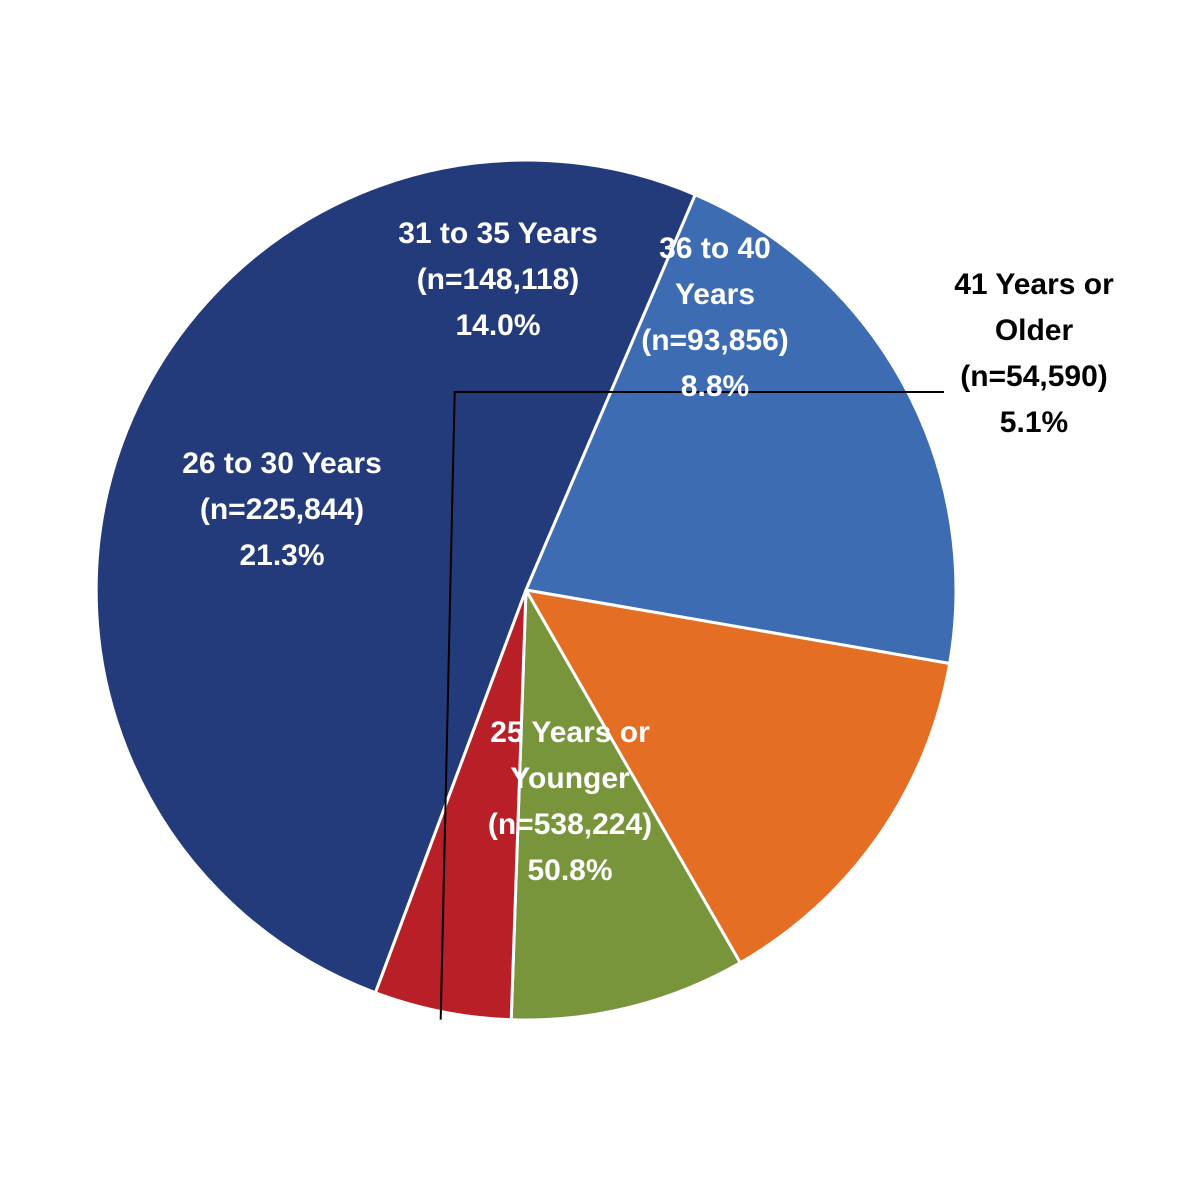 This screenshot has height=1200, width=1200. What do you see at coordinates (1034, 330) in the screenshot?
I see `slice-label-line: Older` at bounding box center [1034, 330].